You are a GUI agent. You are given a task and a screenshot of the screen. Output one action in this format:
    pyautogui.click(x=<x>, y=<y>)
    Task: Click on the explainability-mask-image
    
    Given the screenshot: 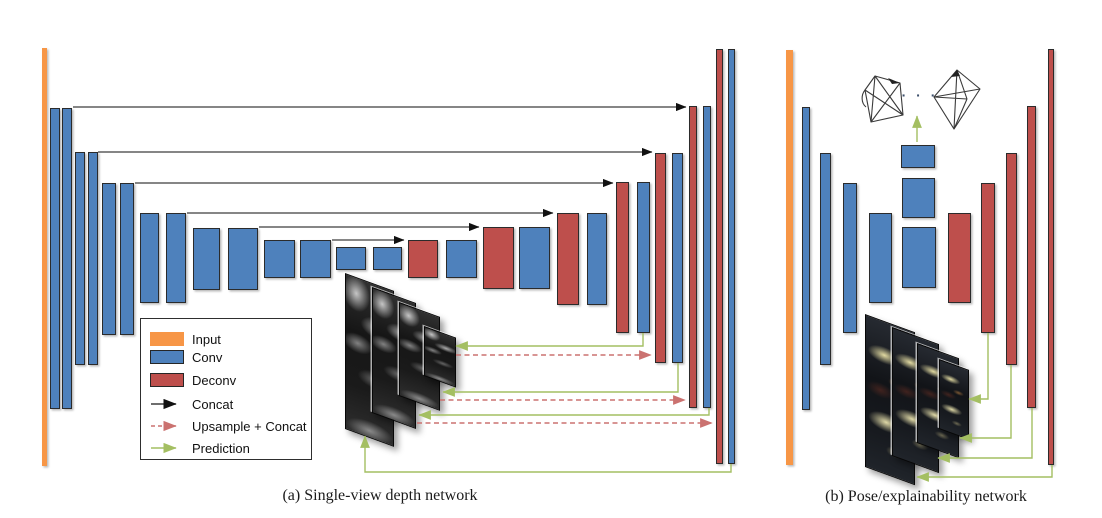 What is the action you would take?
    pyautogui.click(x=954, y=399)
    